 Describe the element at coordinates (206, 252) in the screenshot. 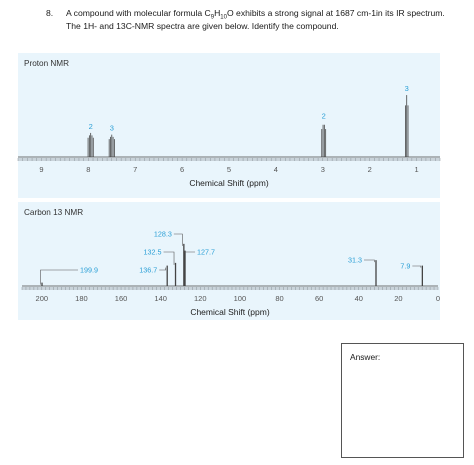

I see `peak-label: 127.7` at that location.